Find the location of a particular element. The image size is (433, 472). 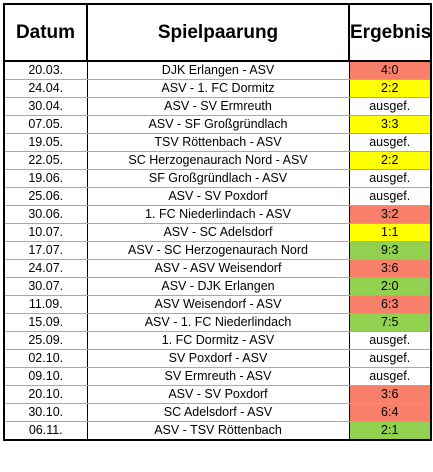

header-result: Ergebnis is located at coordinates (390, 32).